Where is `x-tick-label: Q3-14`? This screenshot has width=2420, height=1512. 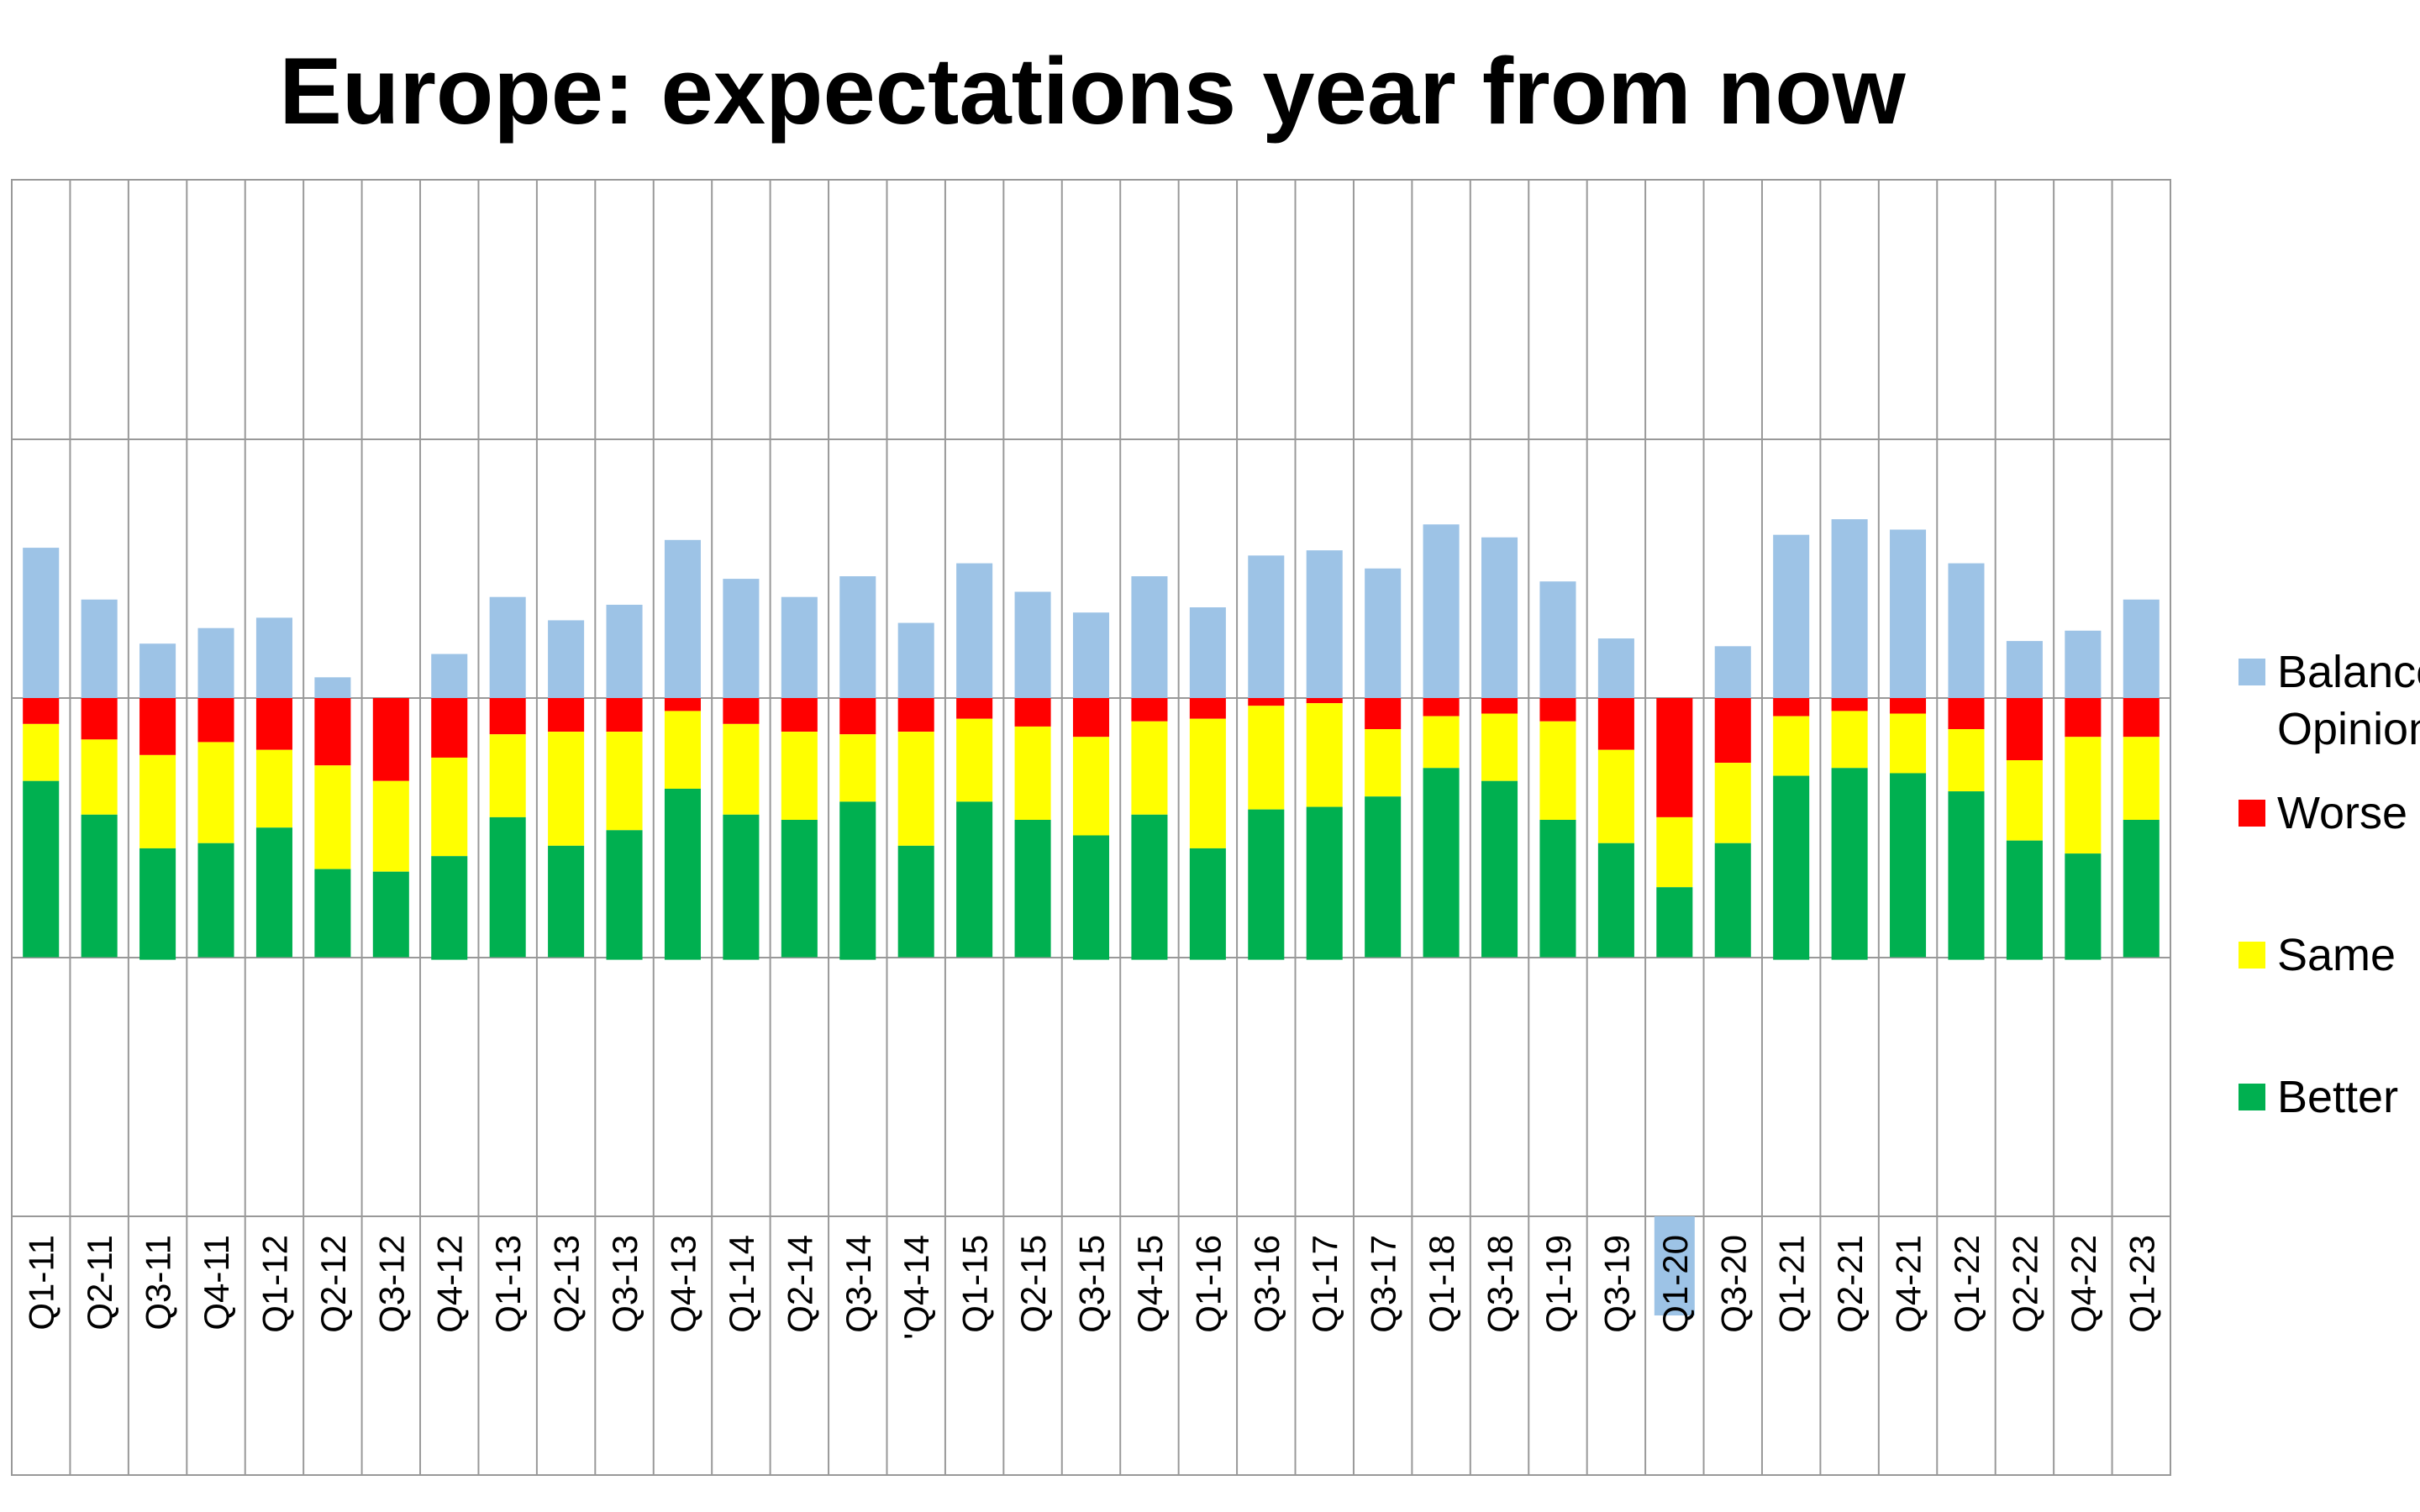
x-tick-label: Q3-14 is located at coordinates (858, 1284).